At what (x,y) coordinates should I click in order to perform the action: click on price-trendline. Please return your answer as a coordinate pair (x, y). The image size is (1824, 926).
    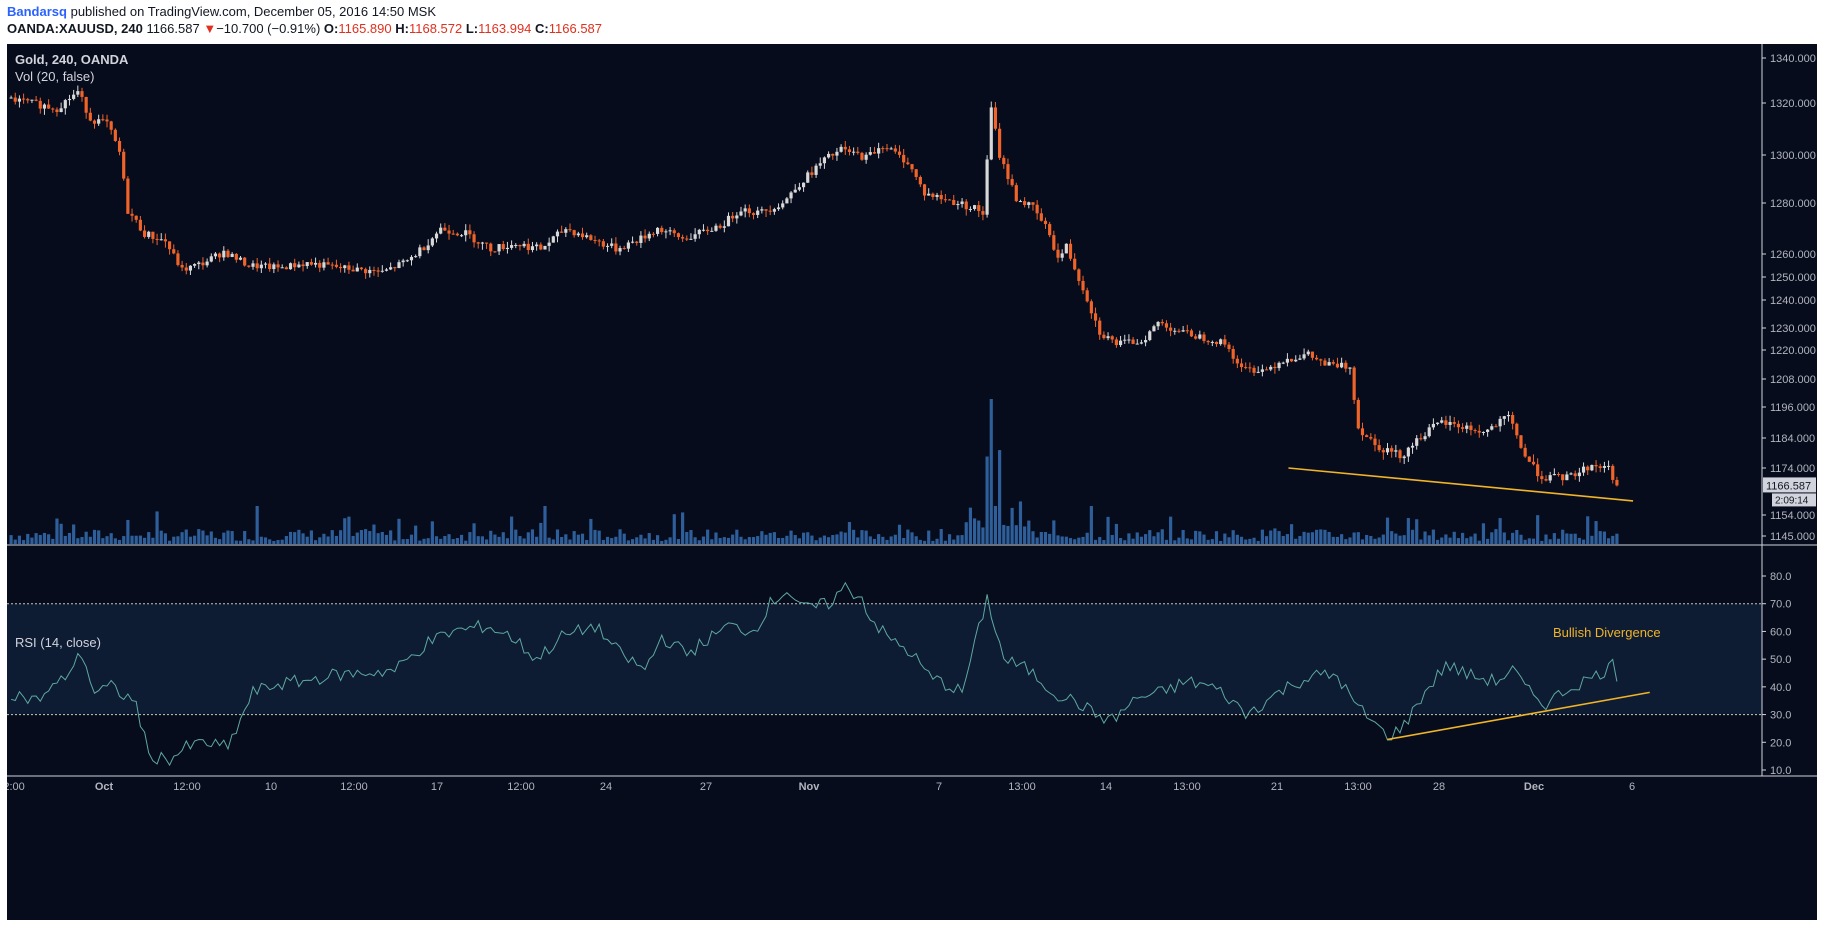
    Looking at the image, I should click on (1461, 484).